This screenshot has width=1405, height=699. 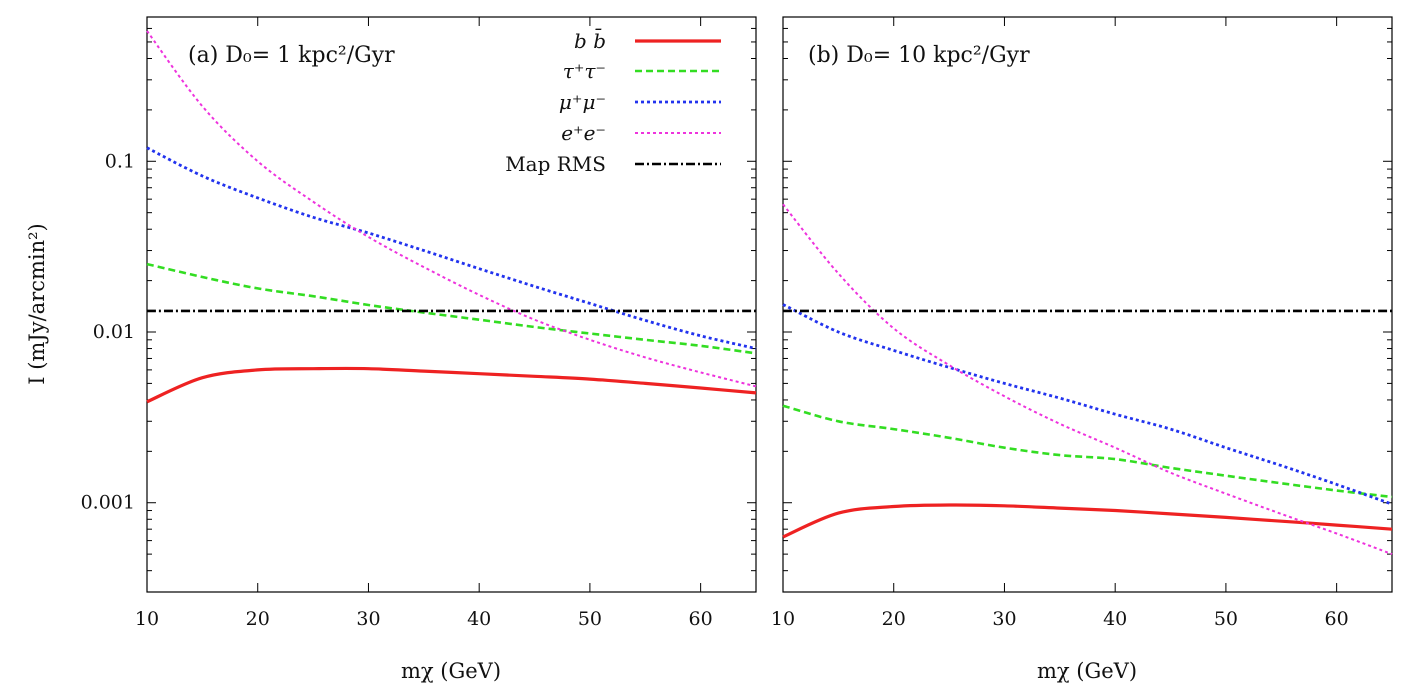 I want to click on panel-b-x-tick-label: 50, so click(x=1226, y=619).